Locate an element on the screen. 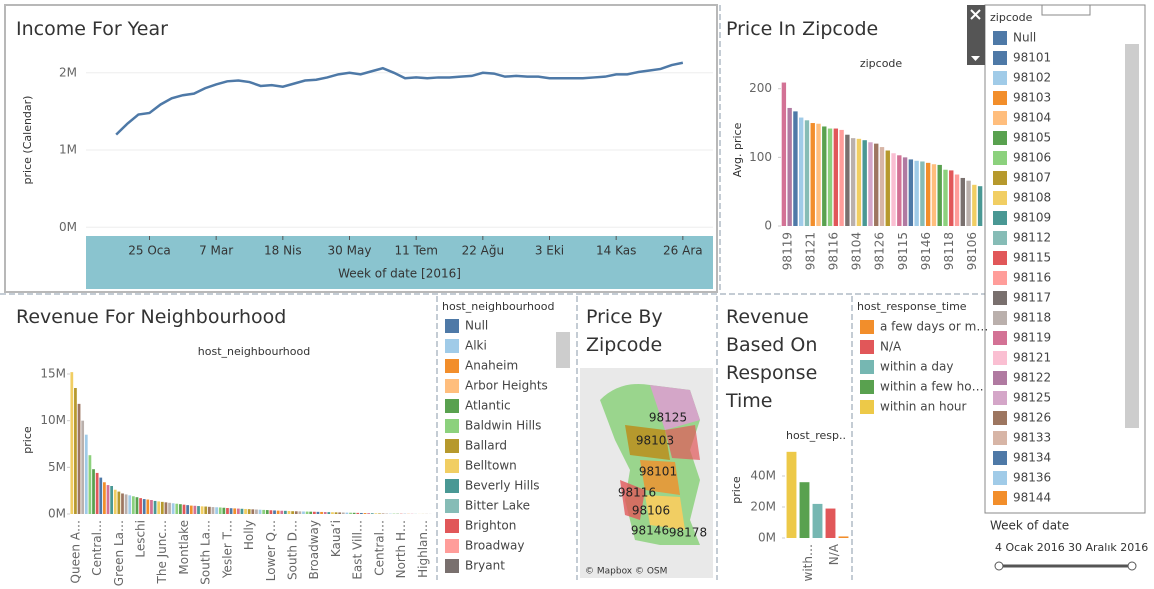 This screenshot has height=589, width=1154. legend-label: Ballard is located at coordinates (486, 446).